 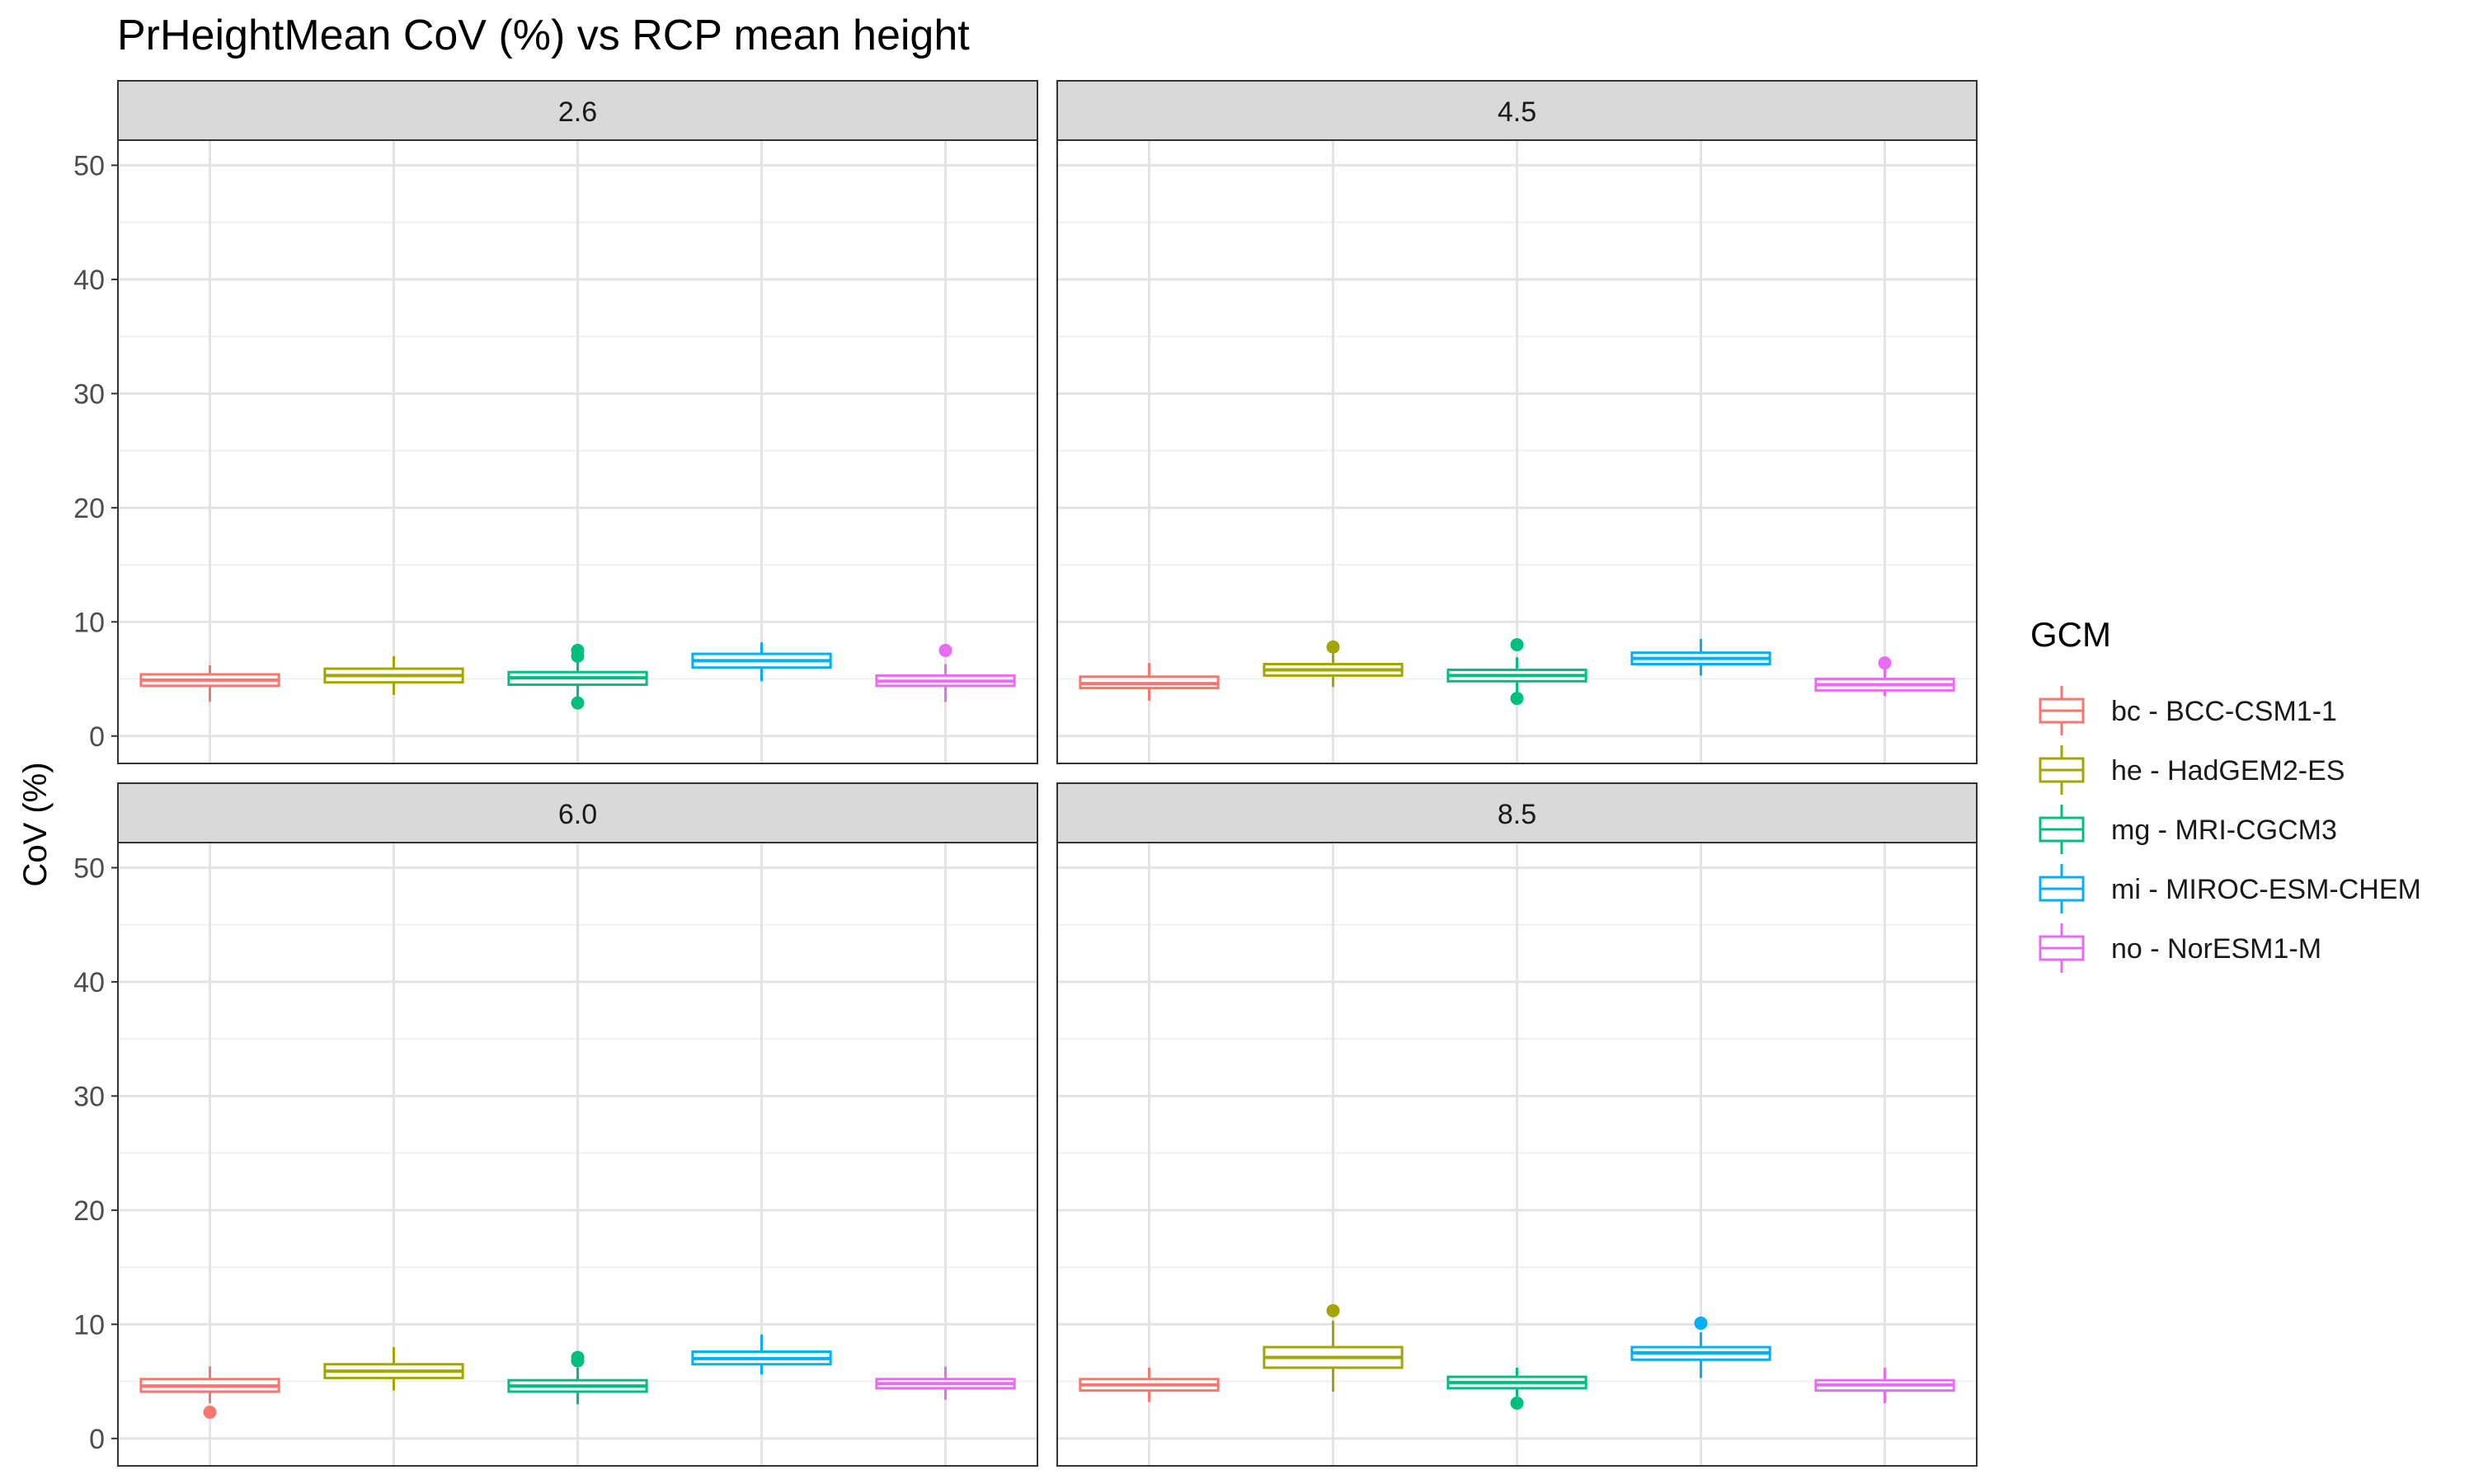 I want to click on legend-item: he - HadGEM2-ES, so click(x=2192, y=770).